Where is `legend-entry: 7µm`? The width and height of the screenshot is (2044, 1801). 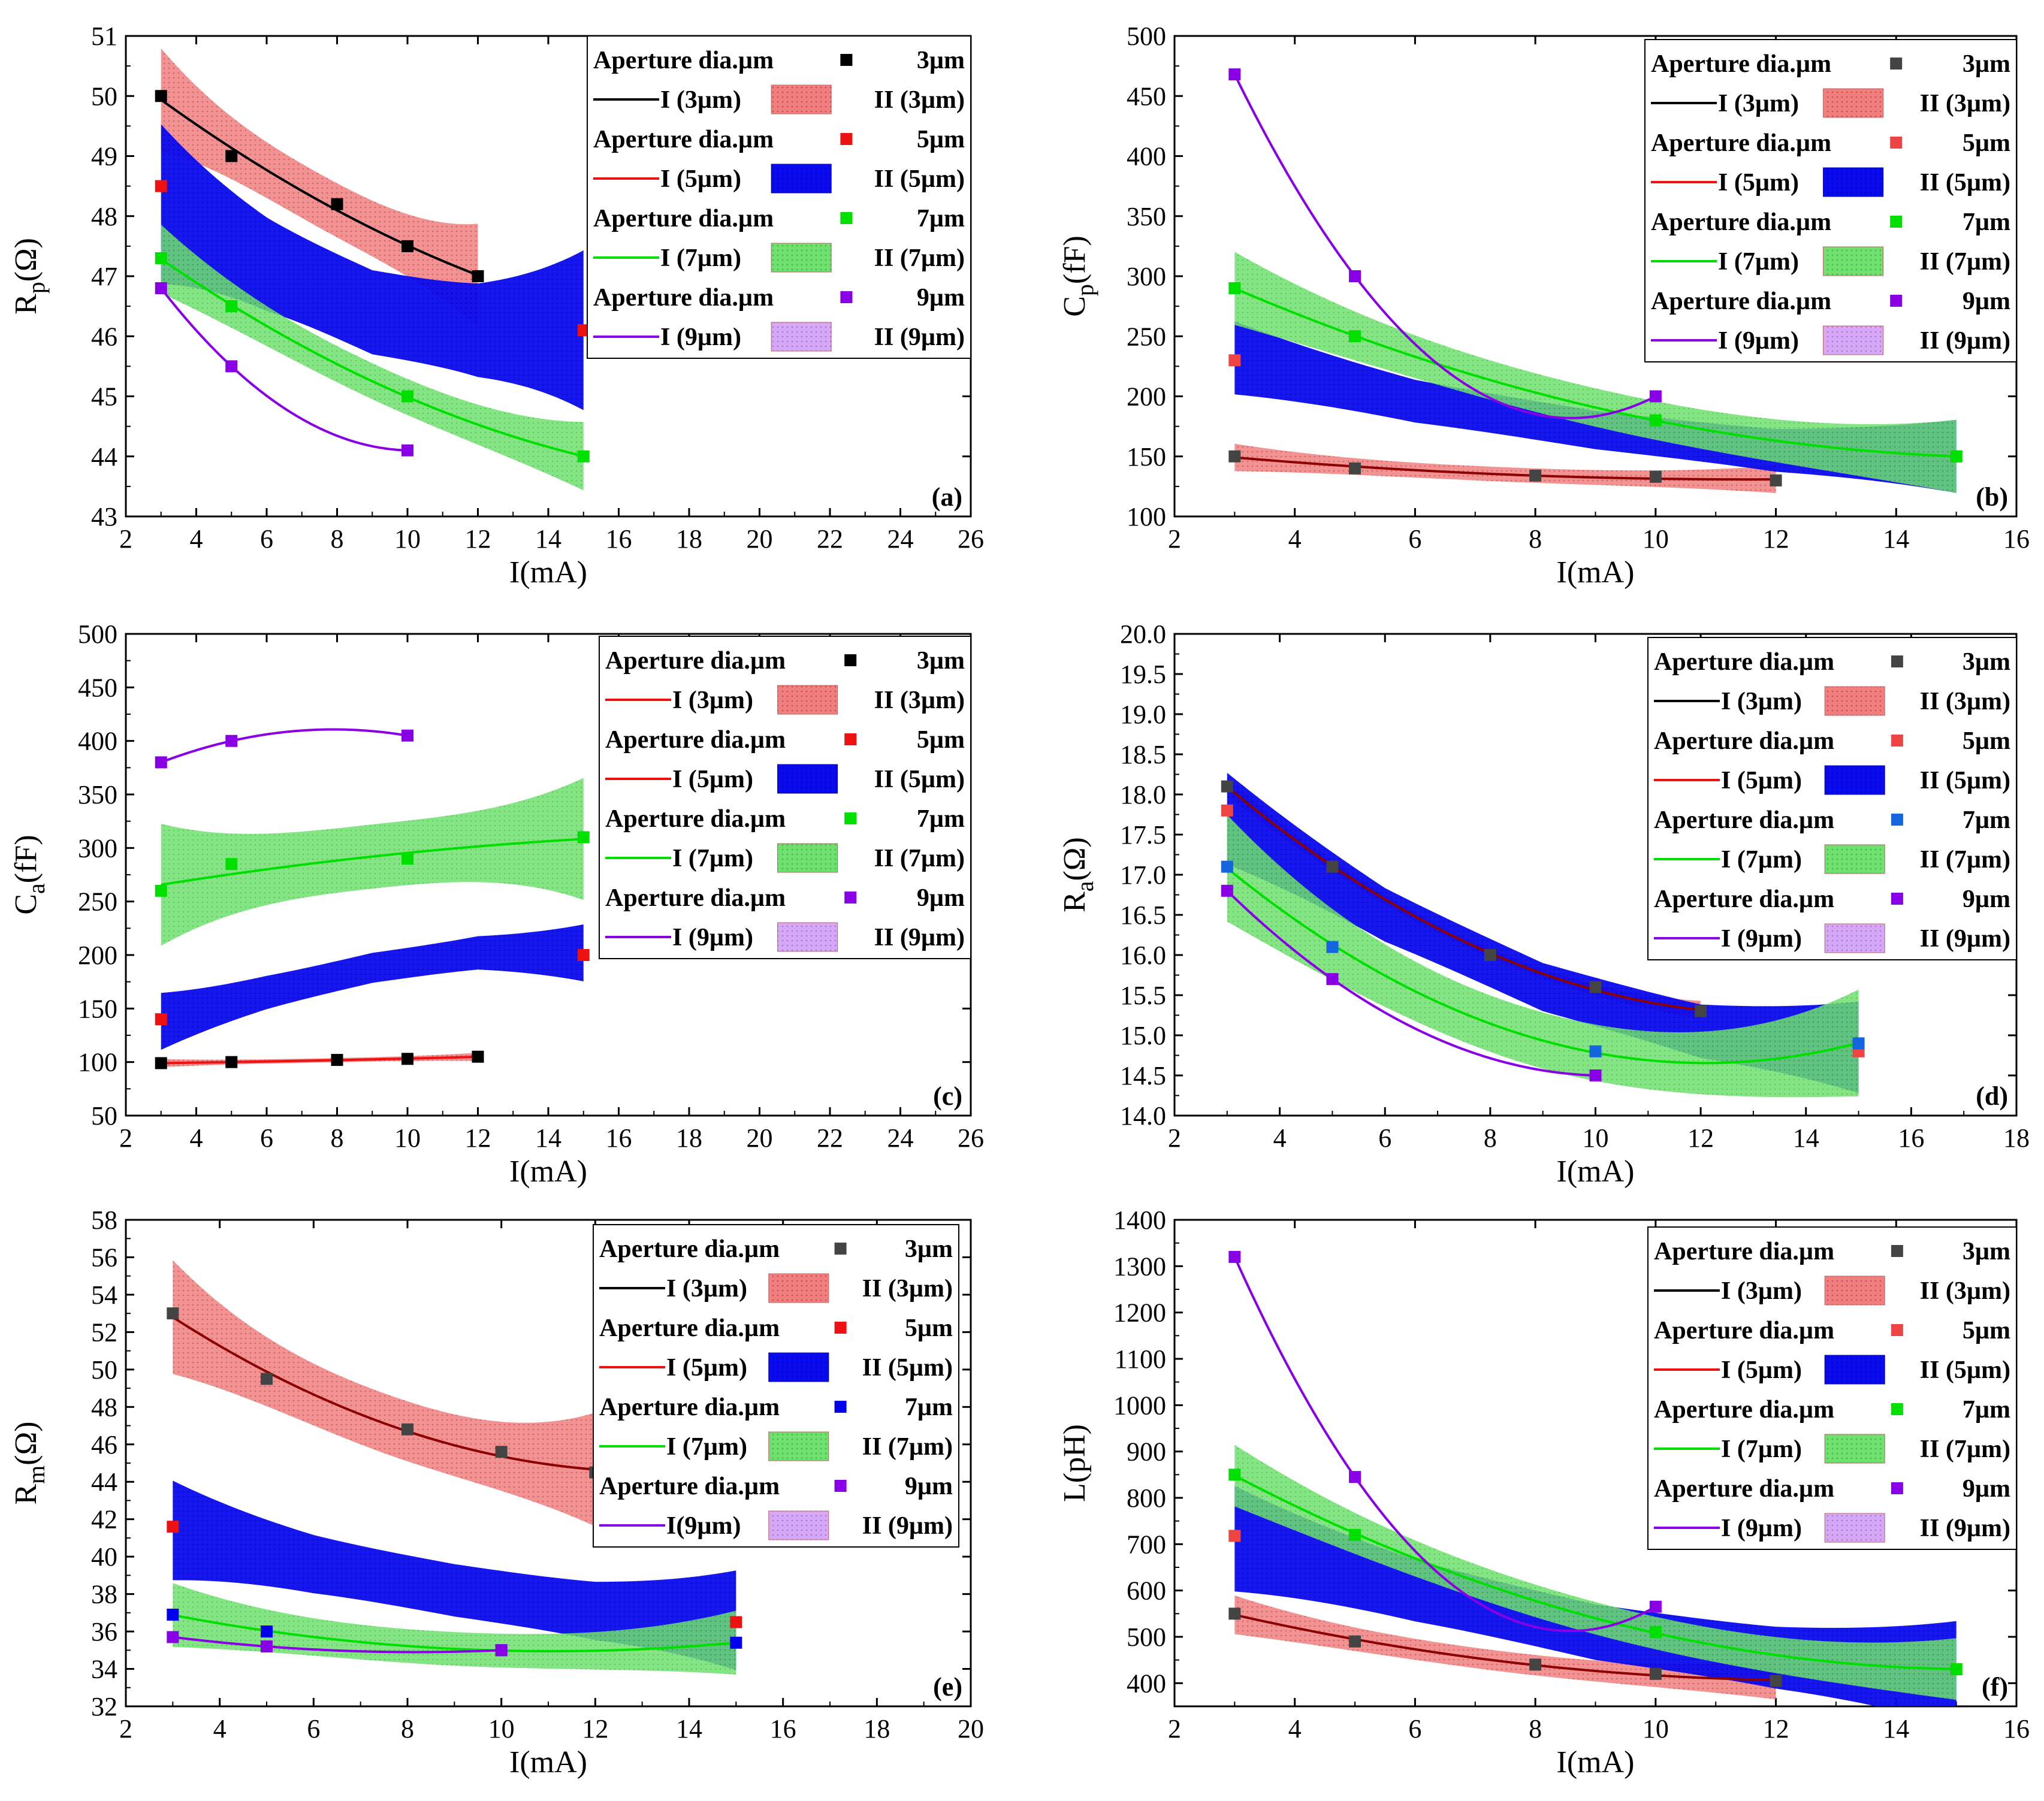
legend-entry: 7µm is located at coordinates (941, 819).